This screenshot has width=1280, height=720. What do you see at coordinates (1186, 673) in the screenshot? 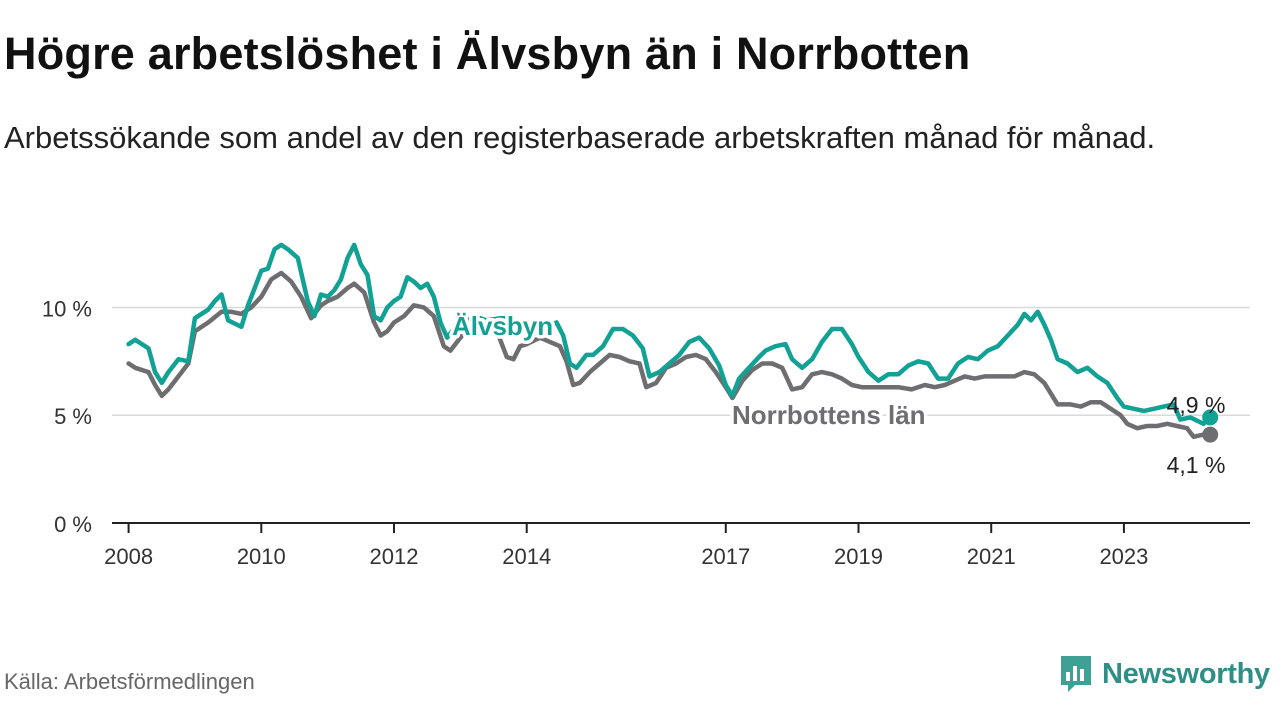
I see `brand-name: Newsworthy` at bounding box center [1186, 673].